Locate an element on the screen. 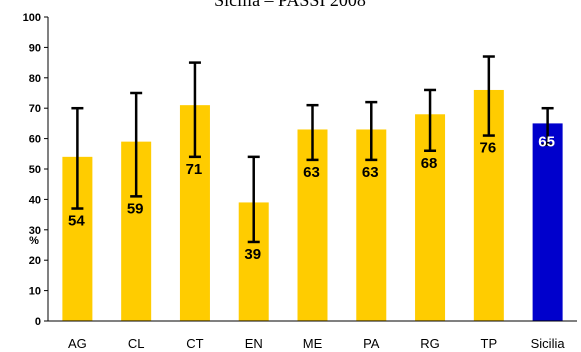 The image size is (581, 352). y-tick-label: 90 is located at coordinates (35, 48).